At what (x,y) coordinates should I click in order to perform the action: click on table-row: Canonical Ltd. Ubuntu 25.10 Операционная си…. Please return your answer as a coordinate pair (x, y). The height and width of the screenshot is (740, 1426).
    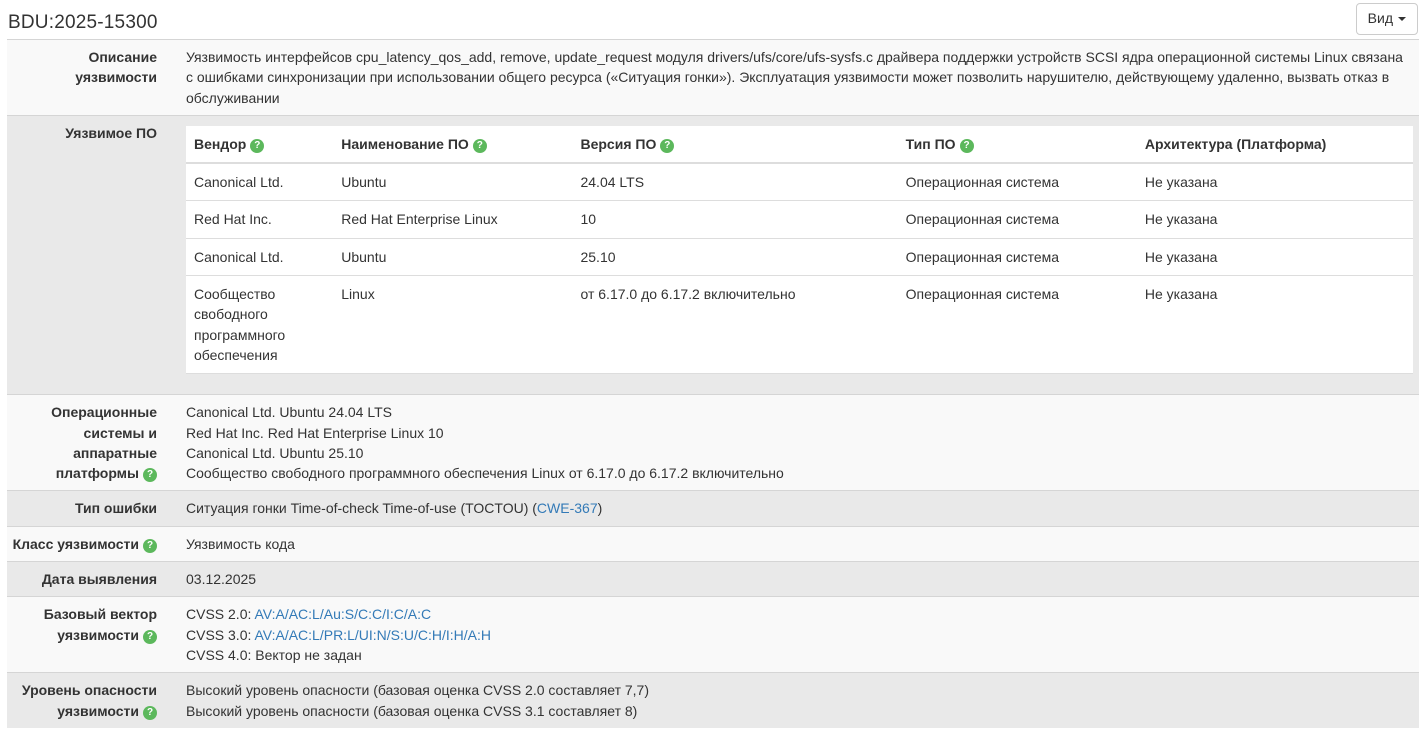
    Looking at the image, I should click on (799, 256).